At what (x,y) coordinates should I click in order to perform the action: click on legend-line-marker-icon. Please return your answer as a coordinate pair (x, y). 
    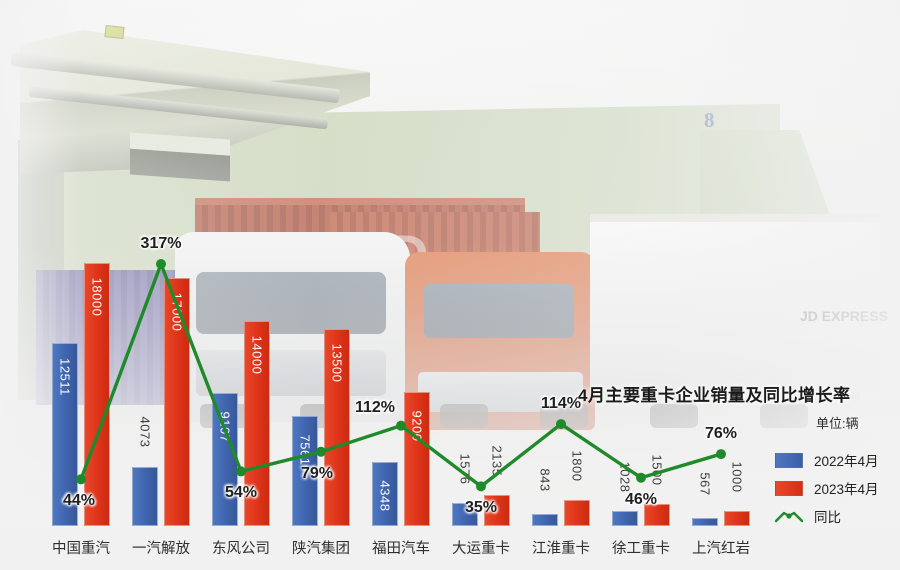
    Looking at the image, I should click on (789, 516).